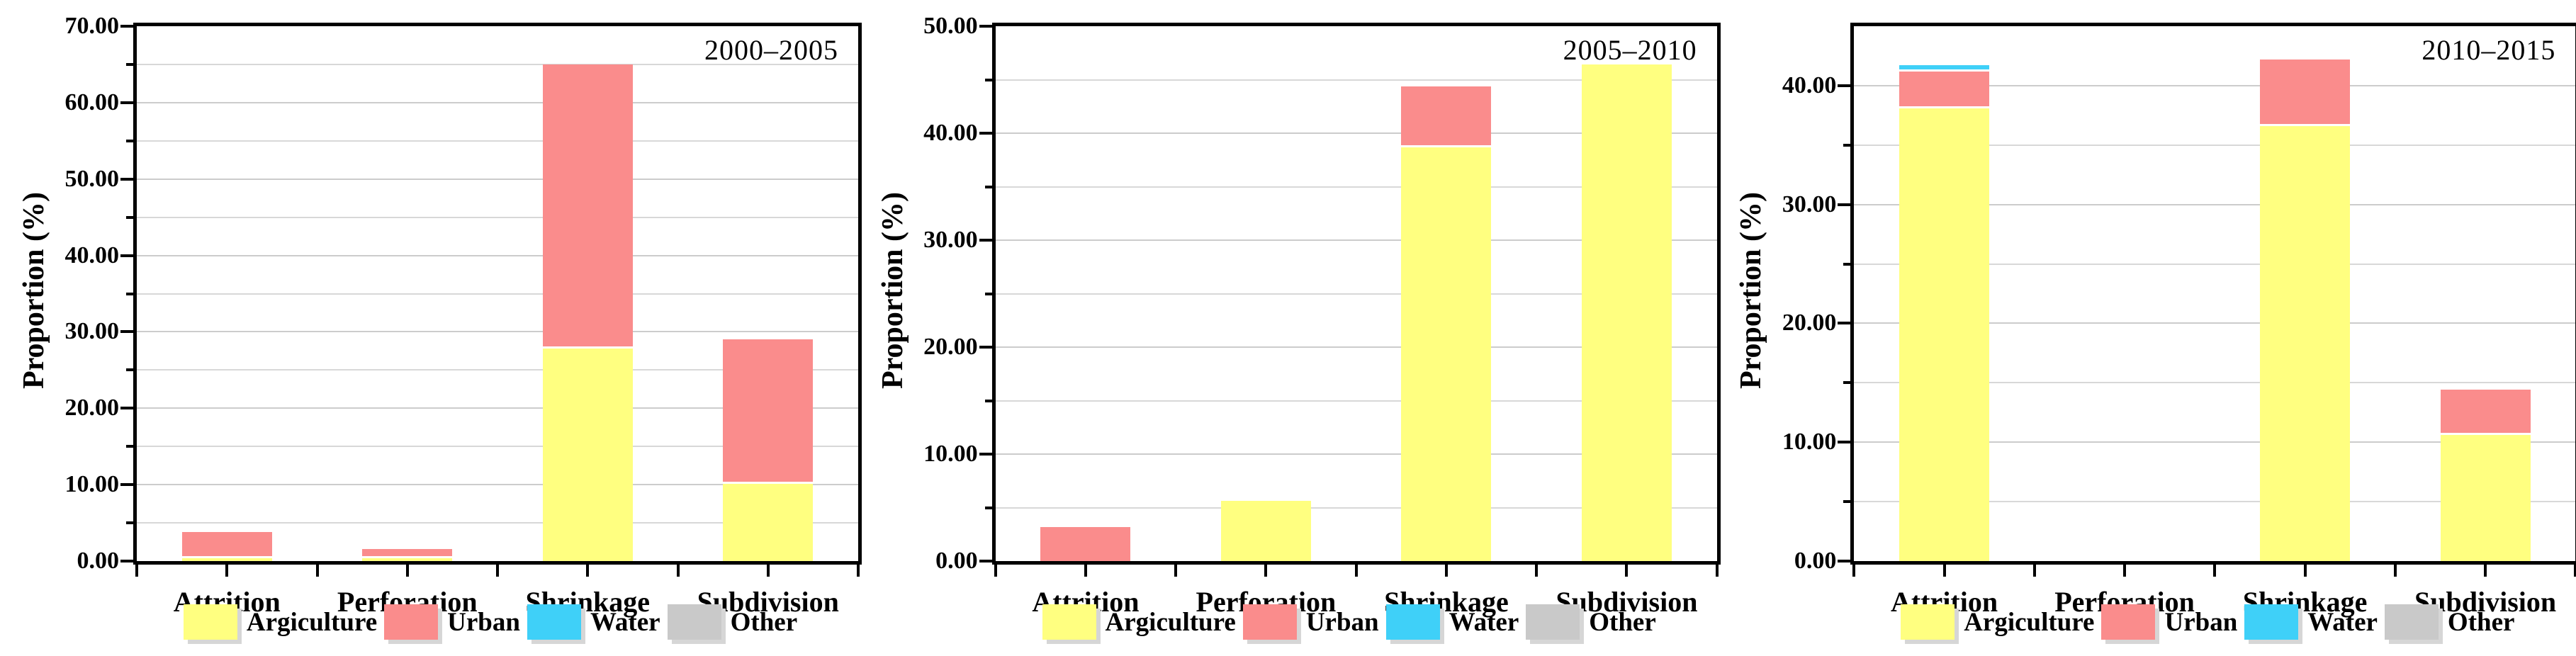 The height and width of the screenshot is (656, 2576). What do you see at coordinates (1944, 68) in the screenshot?
I see `bar-segment-water` at bounding box center [1944, 68].